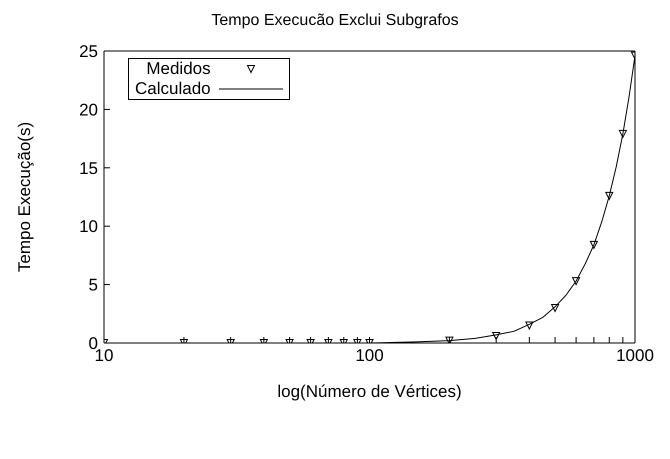 The image size is (670, 459). What do you see at coordinates (369, 391) in the screenshot?
I see `x-axis-title: log(Número de Vértices)` at bounding box center [369, 391].